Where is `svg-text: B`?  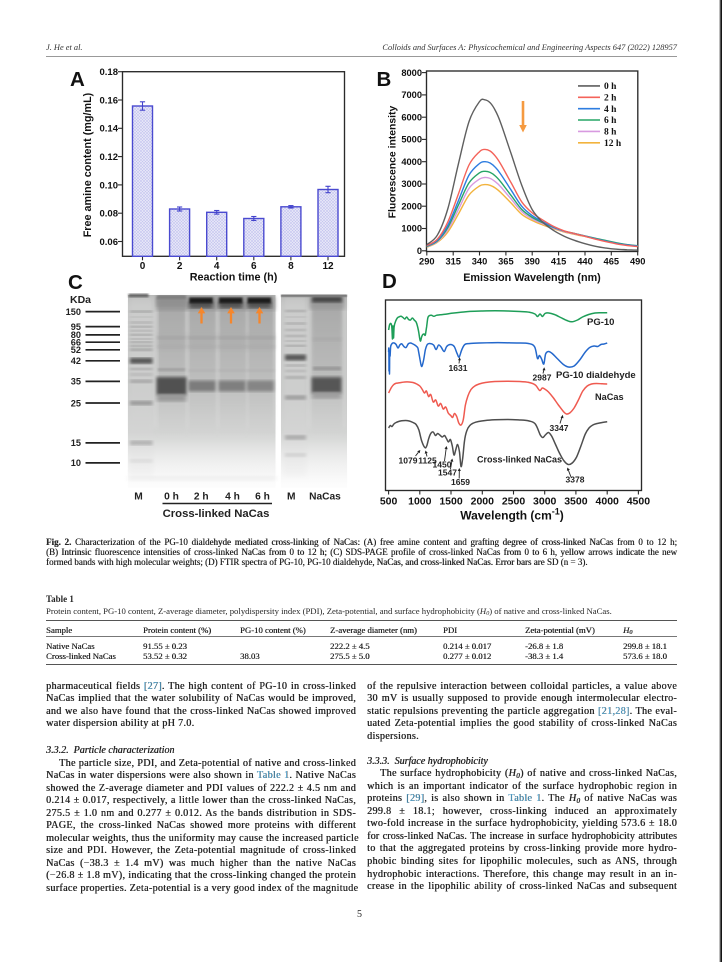 svg-text: B is located at coordinates (384, 79).